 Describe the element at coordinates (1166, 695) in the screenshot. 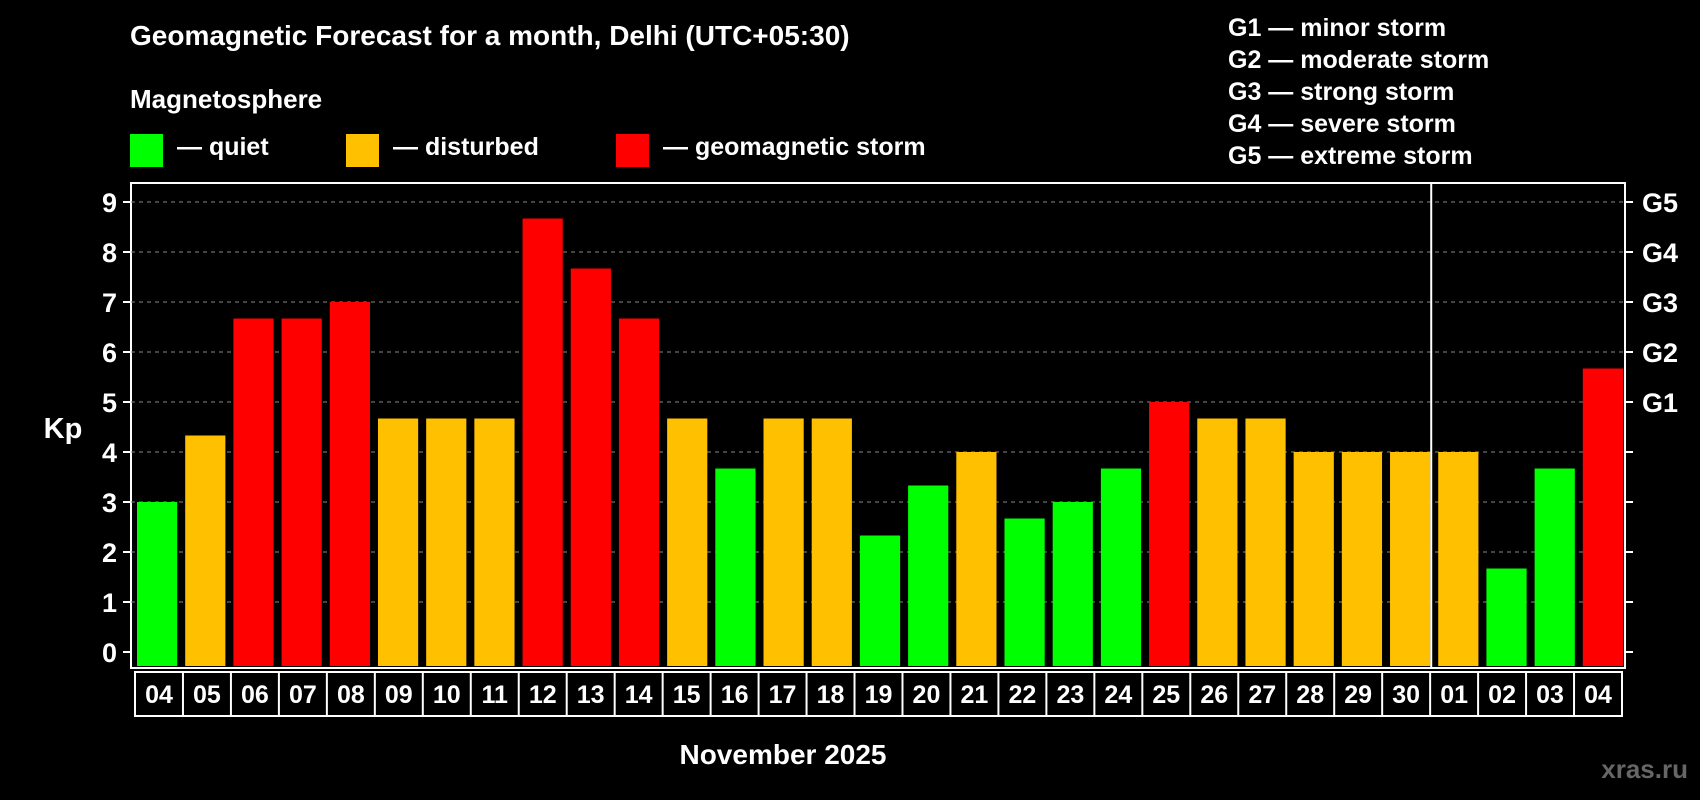

I see `x-tick-label-25-21: 25` at that location.